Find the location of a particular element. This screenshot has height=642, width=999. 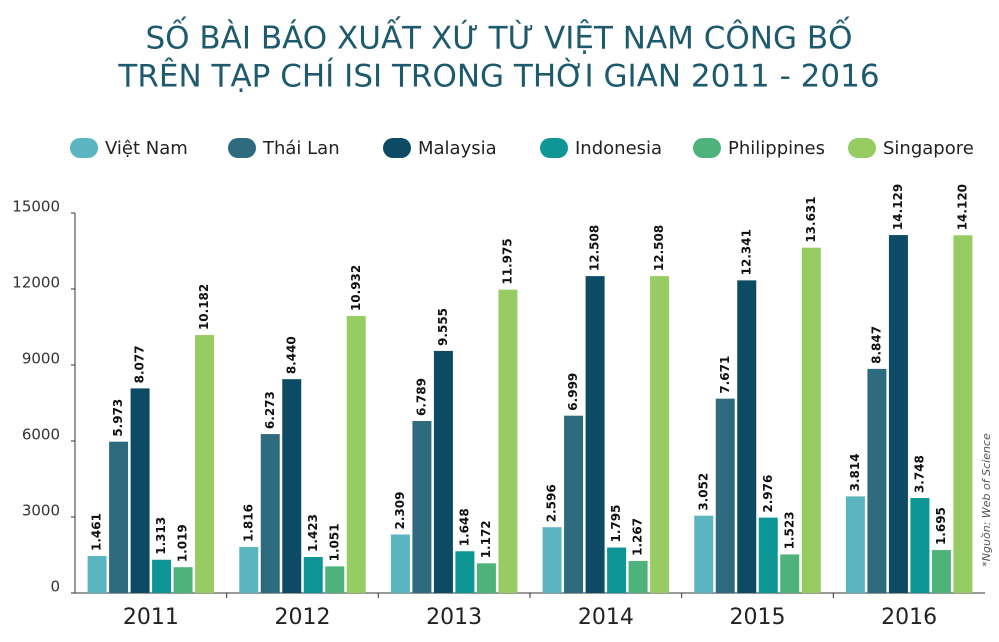

y-tick-label: 6000 is located at coordinates (41, 435).